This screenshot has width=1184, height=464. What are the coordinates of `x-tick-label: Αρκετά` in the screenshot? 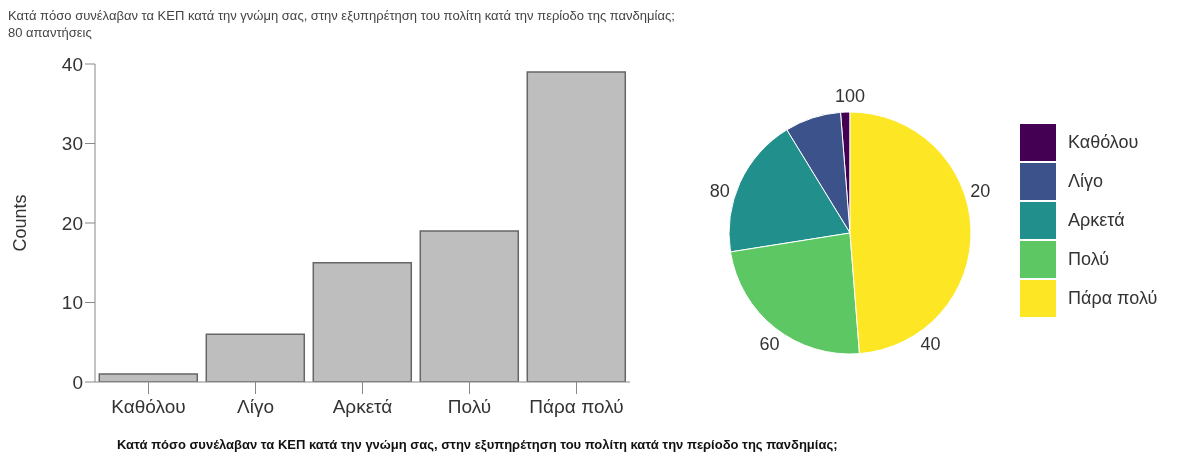 It's located at (362, 407).